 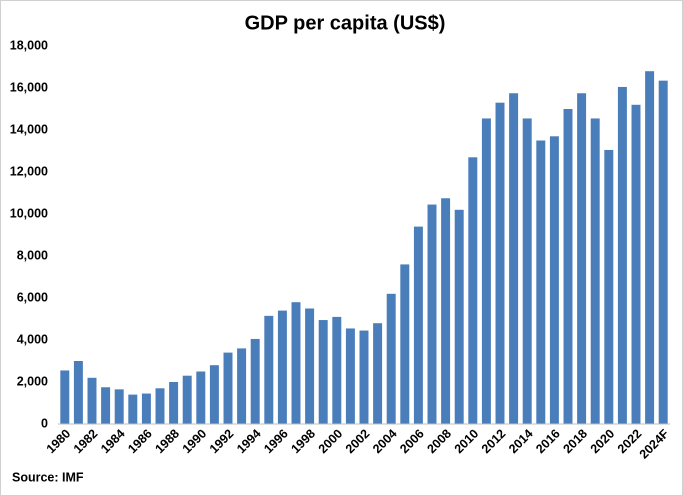 What do you see at coordinates (345, 23) in the screenshot?
I see `chart-title: GDP per capita (US$)` at bounding box center [345, 23].